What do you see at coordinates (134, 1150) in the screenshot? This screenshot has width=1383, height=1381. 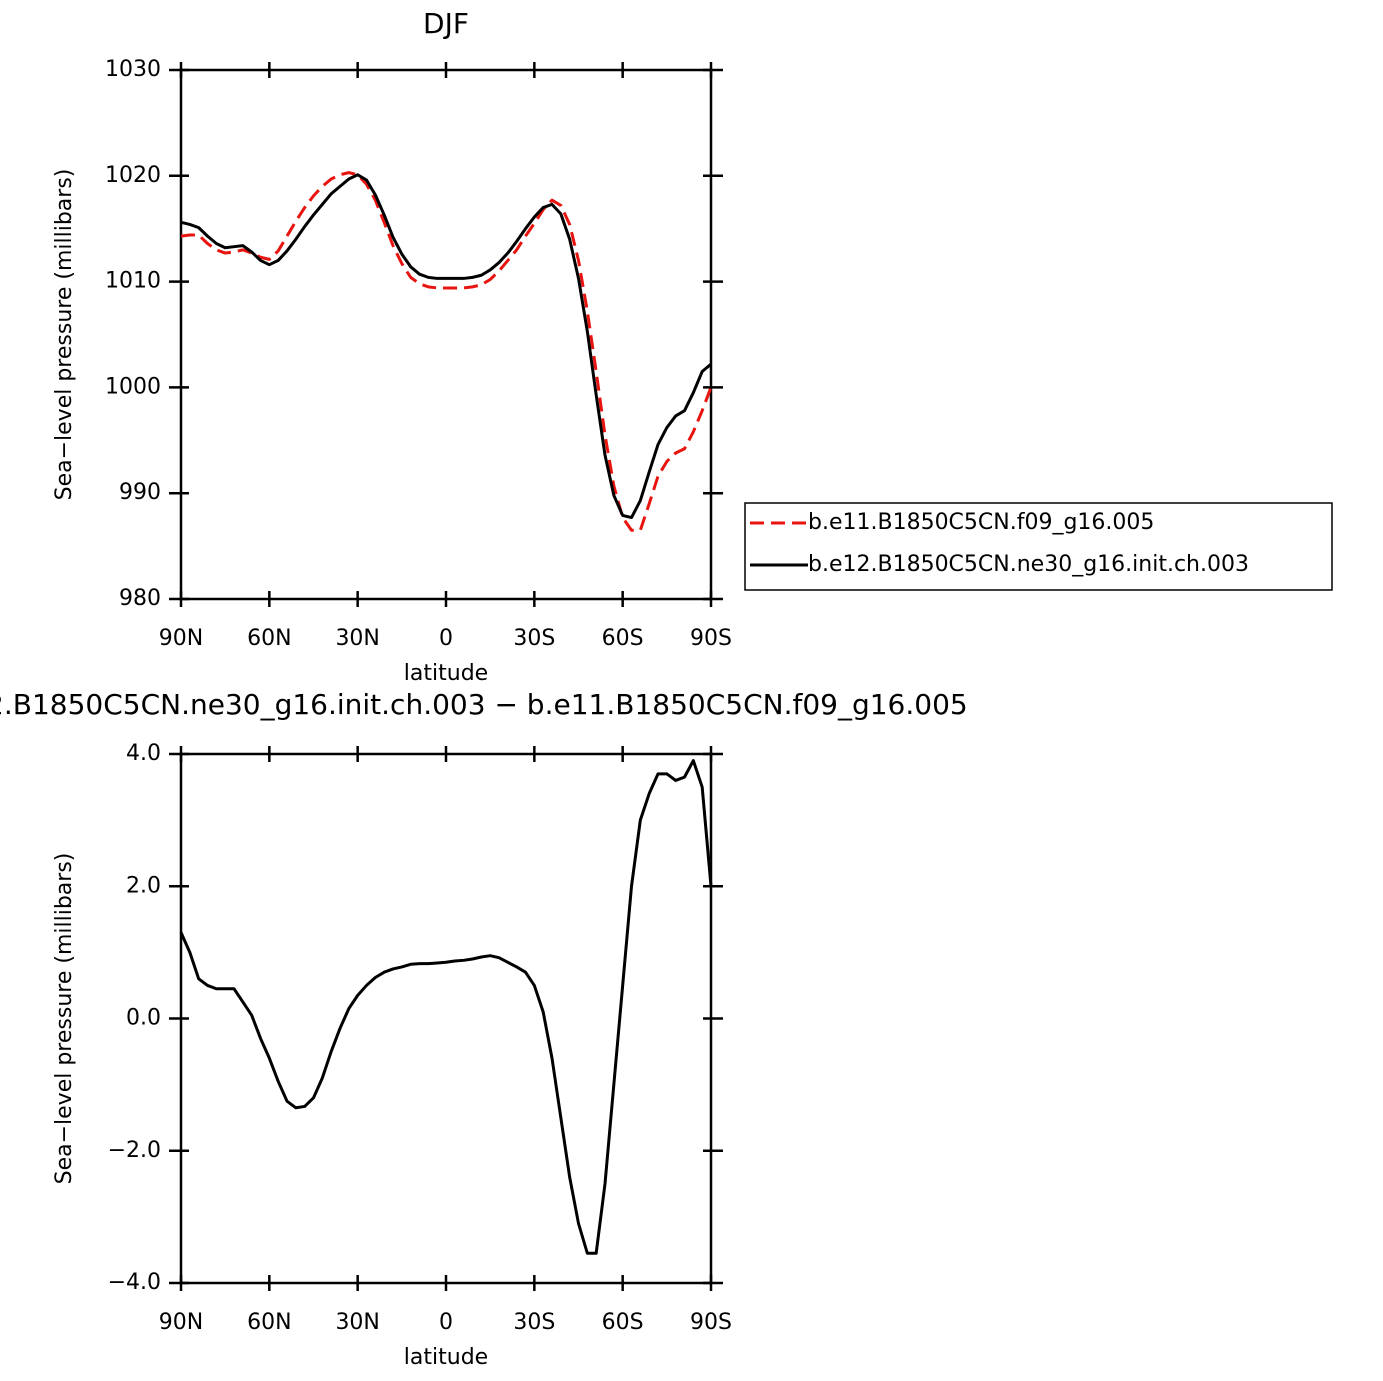 I see `y-tick-label: −2.0` at bounding box center [134, 1150].